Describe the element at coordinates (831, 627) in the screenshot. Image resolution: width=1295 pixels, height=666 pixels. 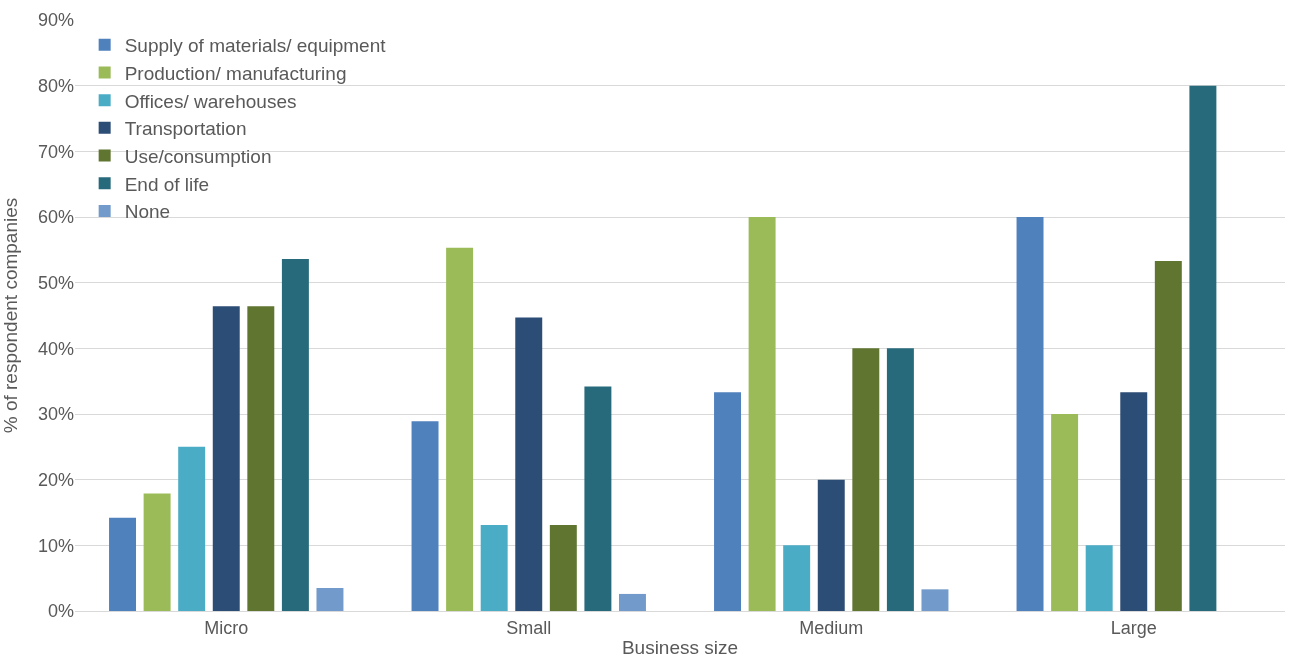
I see `x-tick-label: Medium` at that location.